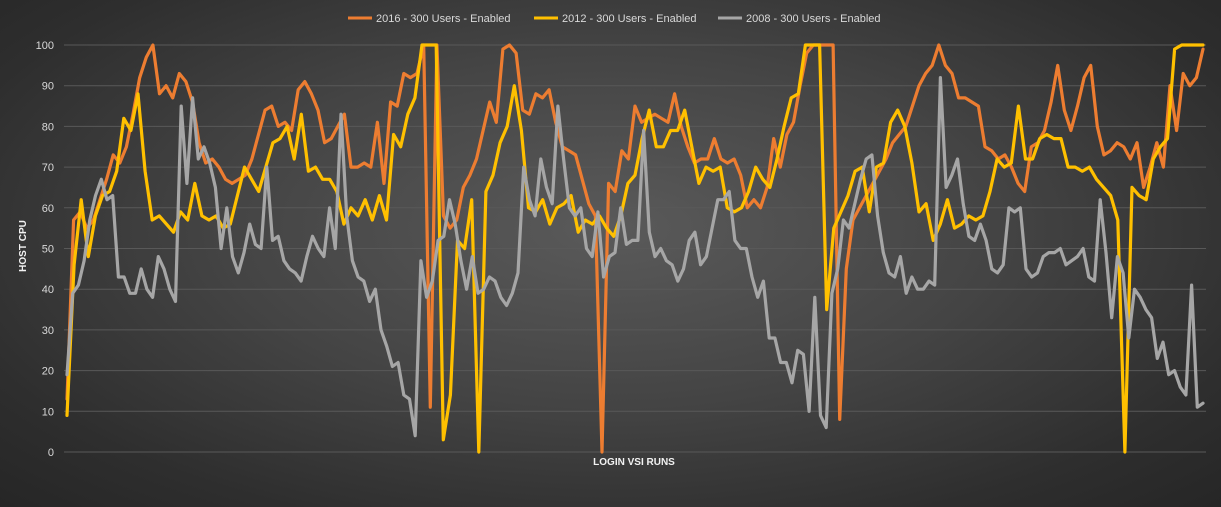 This screenshot has height=507, width=1221. Describe the element at coordinates (48, 250) in the screenshot. I see `y-tick-label: 50` at that location.